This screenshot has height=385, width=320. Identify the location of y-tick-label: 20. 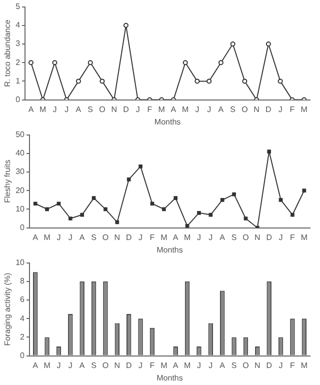
(21, 190).